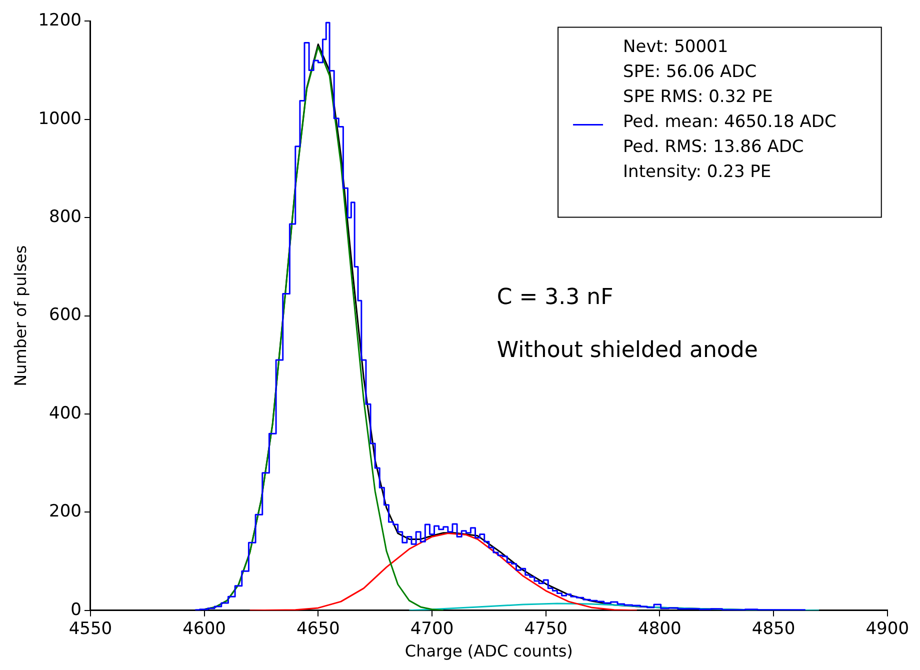  Describe the element at coordinates (488, 651) in the screenshot. I see `x-axis-title: Charge (ADC counts)` at that location.